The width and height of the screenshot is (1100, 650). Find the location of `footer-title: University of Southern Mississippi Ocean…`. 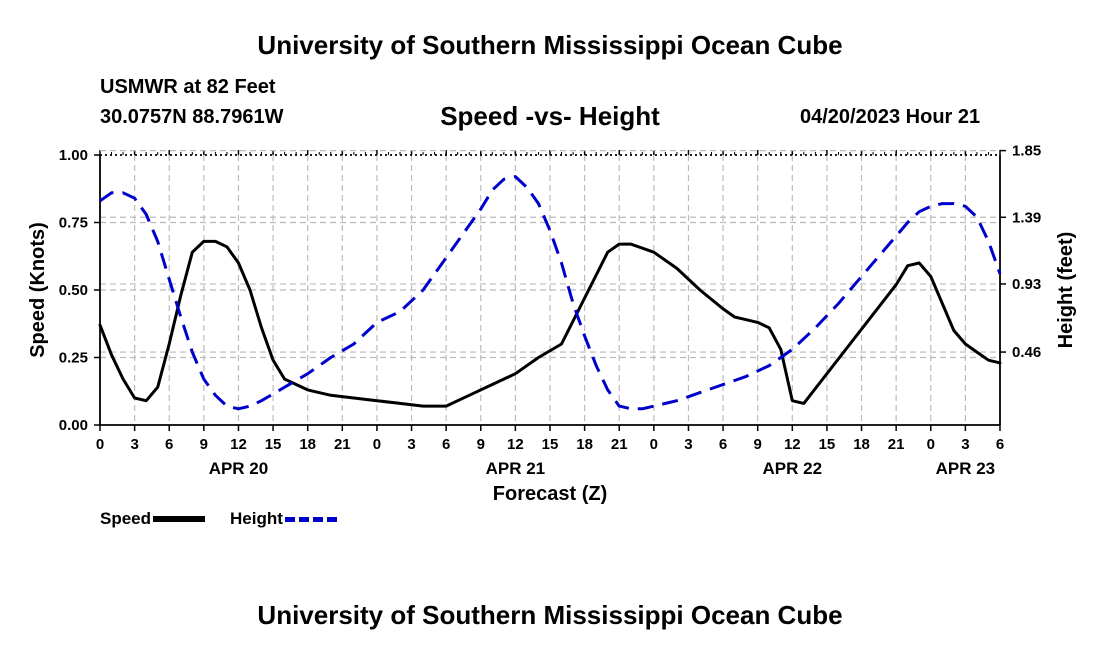

footer-title: University of Southern Mississippi Ocean… is located at coordinates (550, 615).